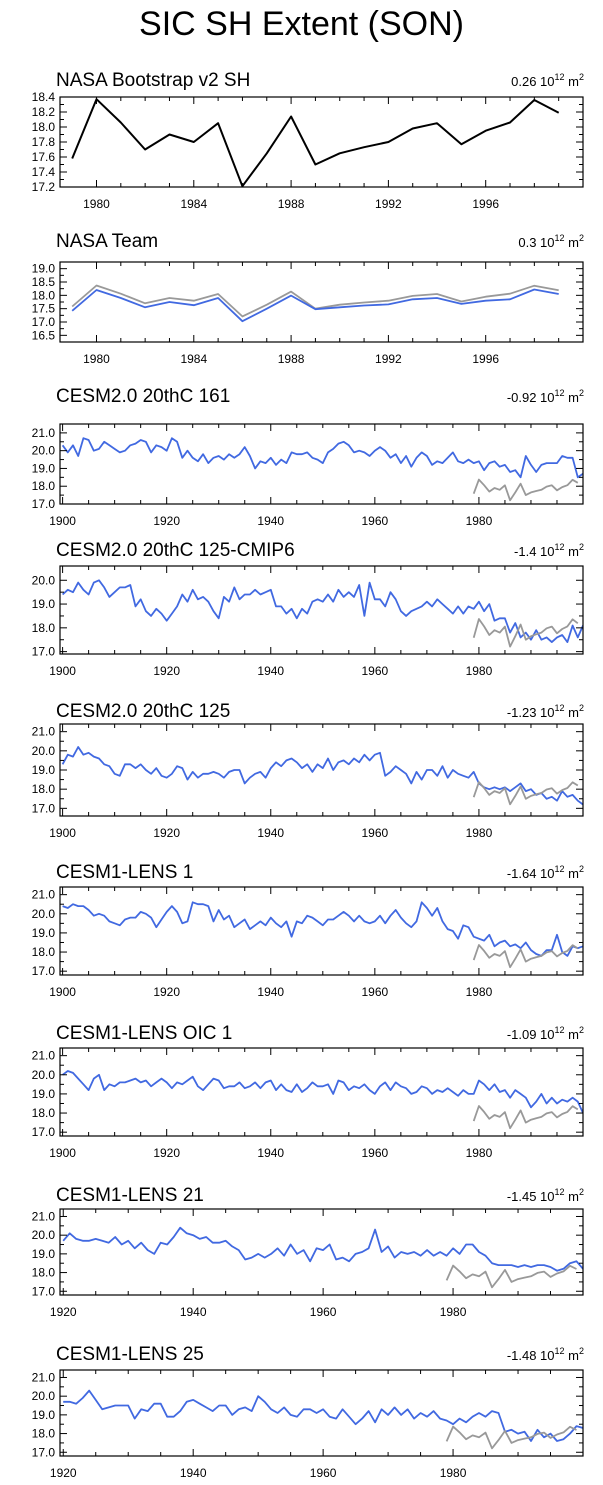 Image resolution: width=603 pixels, height=1485 pixels. Describe the element at coordinates (44, 335) in the screenshot. I see `y-tick-label: 16.5` at that location.